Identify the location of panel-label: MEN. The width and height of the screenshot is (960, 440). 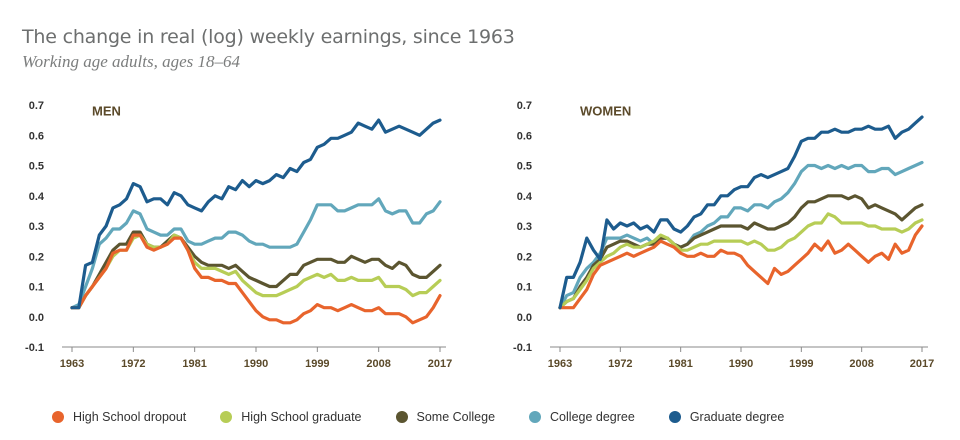
(106, 111).